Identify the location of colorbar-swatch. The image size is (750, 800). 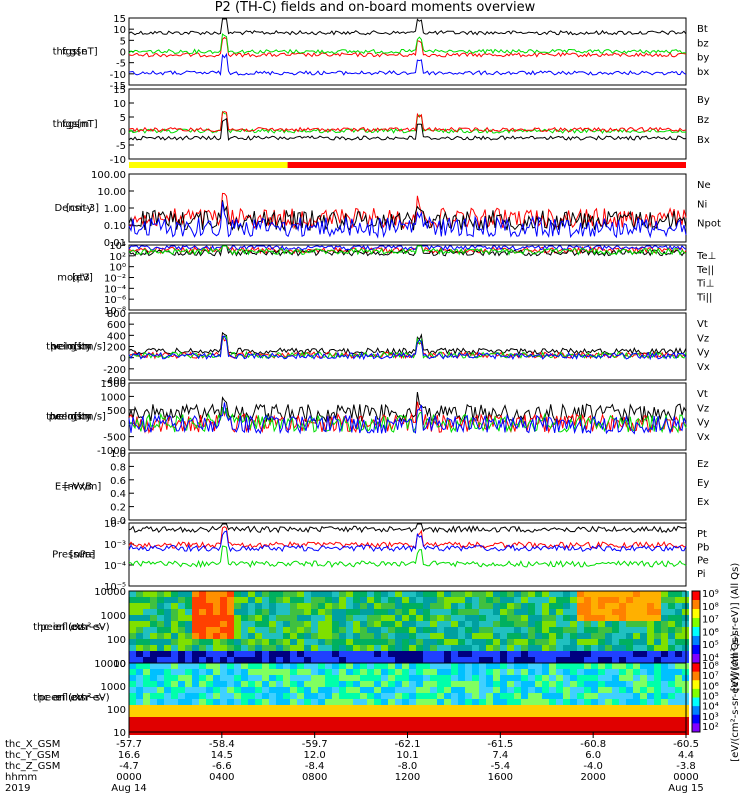
(696, 632).